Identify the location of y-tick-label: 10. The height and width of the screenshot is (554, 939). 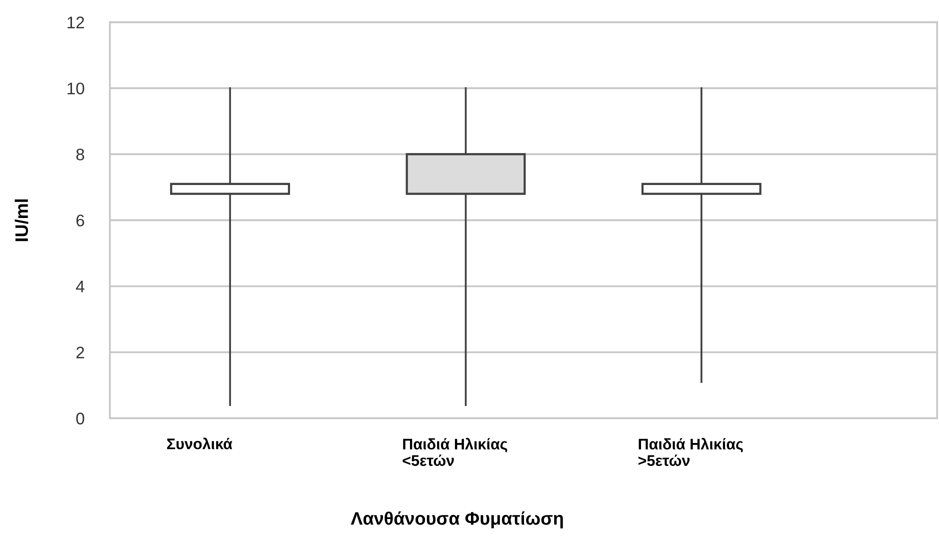
(76, 88).